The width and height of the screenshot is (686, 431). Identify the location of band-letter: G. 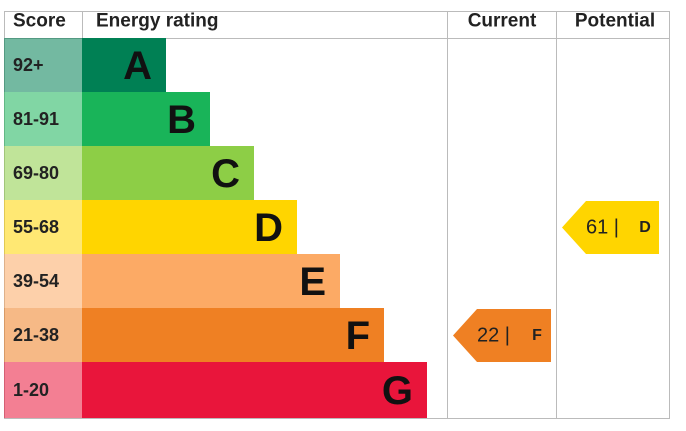
(397, 391).